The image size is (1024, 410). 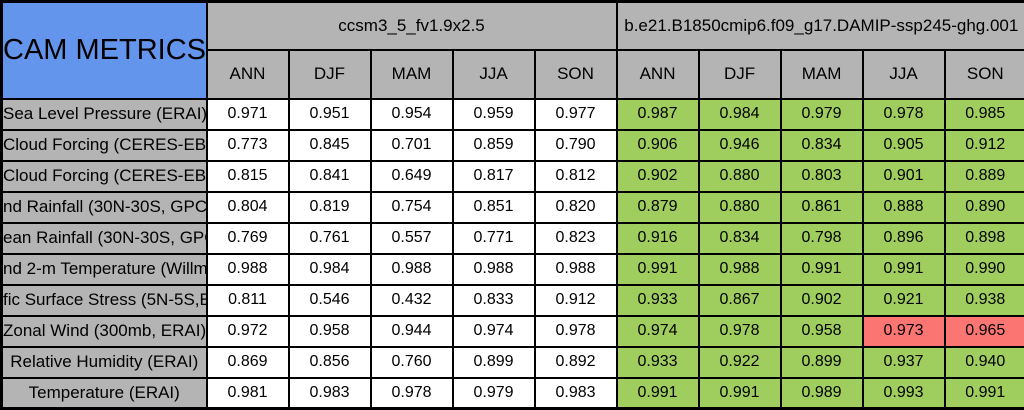 What do you see at coordinates (493, 238) in the screenshot?
I see `metric-value-cell: 0.771` at bounding box center [493, 238].